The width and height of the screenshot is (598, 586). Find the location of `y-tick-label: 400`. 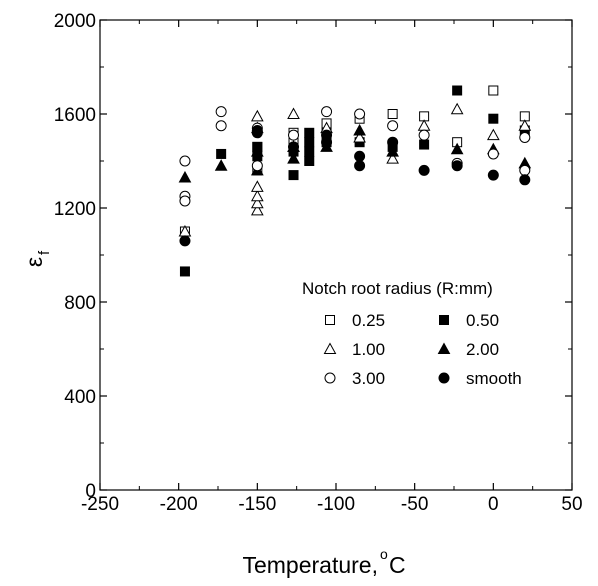

y-tick-label: 400 is located at coordinates (80, 397).